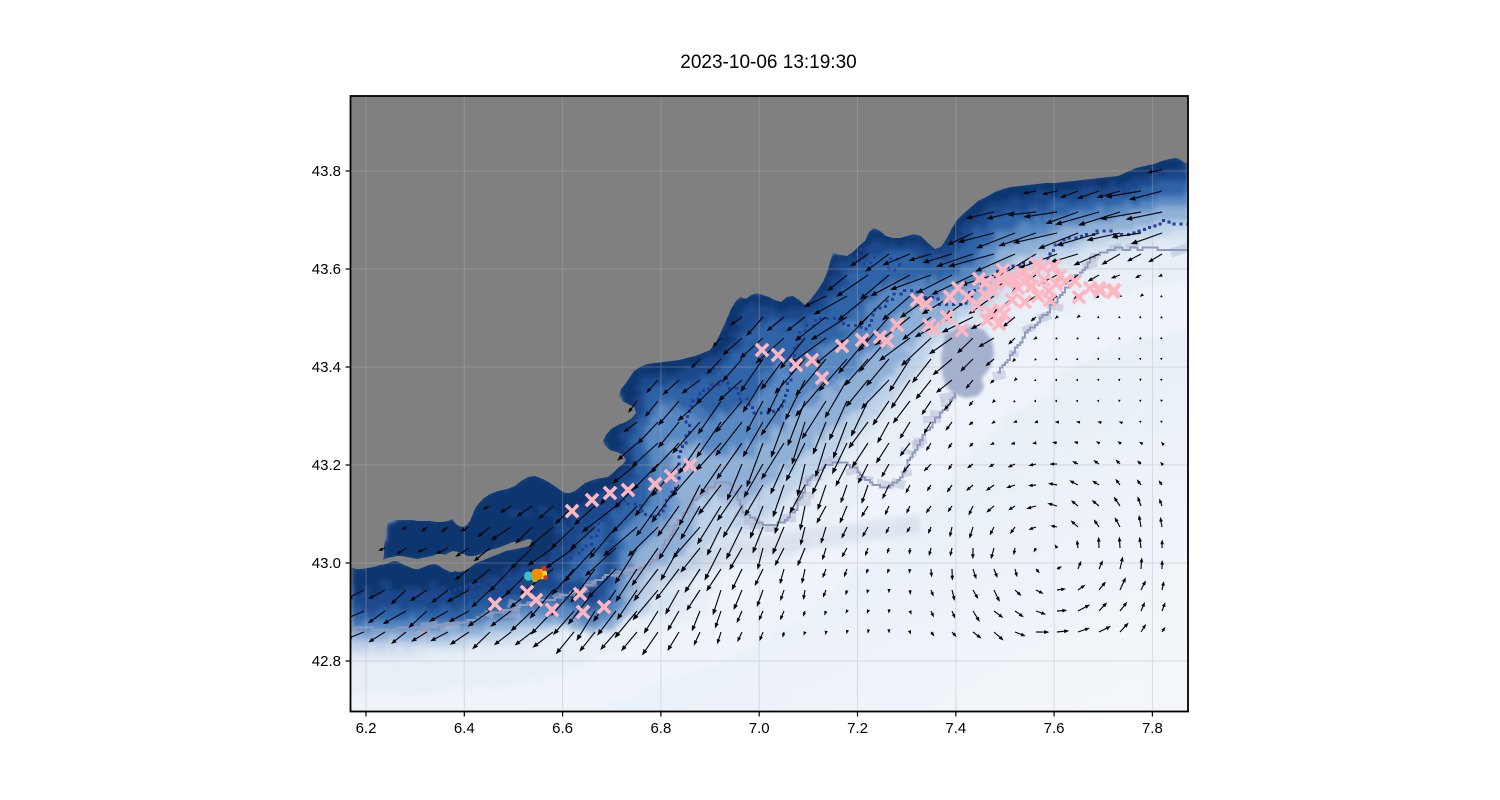 Image resolution: width=1500 pixels, height=800 pixels. I want to click on svg-text: 6.8, so click(660, 728).